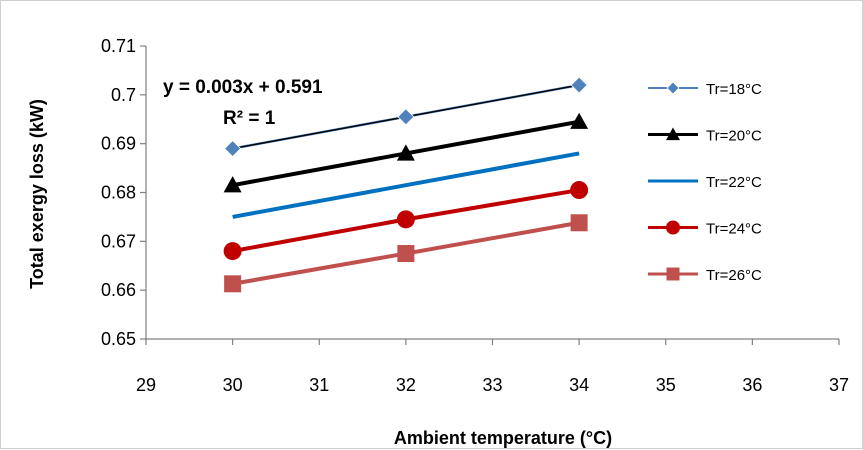 This screenshot has height=450, width=863. What do you see at coordinates (118, 46) in the screenshot?
I see `y-tick-label: 0.71` at bounding box center [118, 46].